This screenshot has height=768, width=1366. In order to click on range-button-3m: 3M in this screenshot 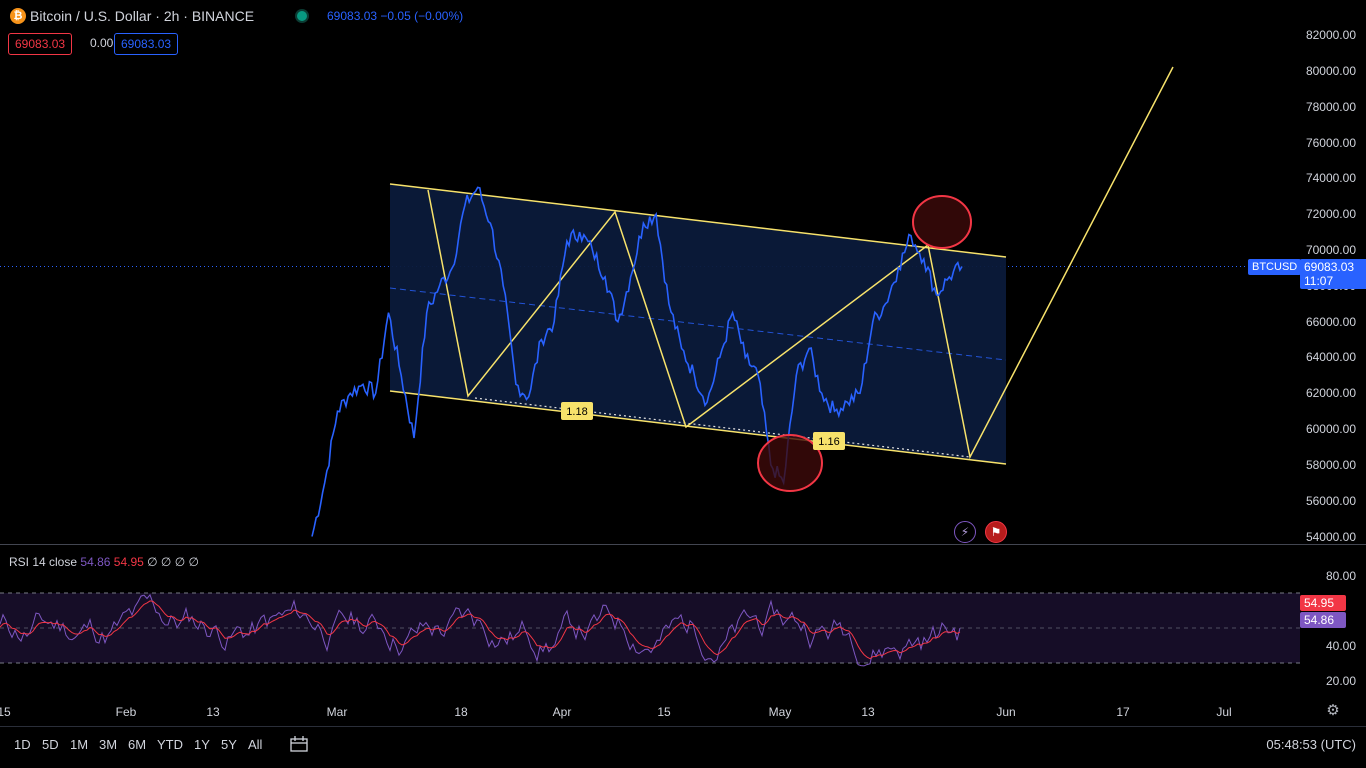, I will do `click(108, 744)`.